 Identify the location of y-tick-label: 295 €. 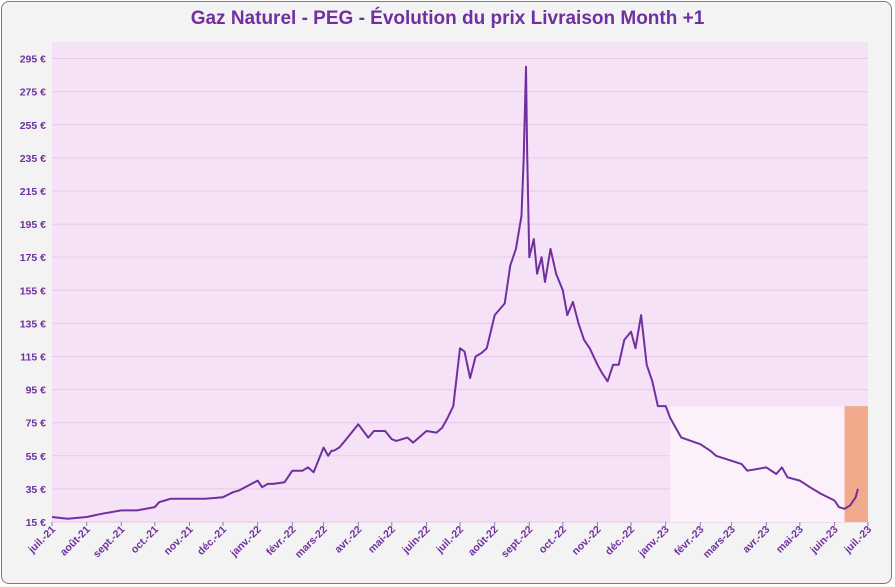
(33, 60).